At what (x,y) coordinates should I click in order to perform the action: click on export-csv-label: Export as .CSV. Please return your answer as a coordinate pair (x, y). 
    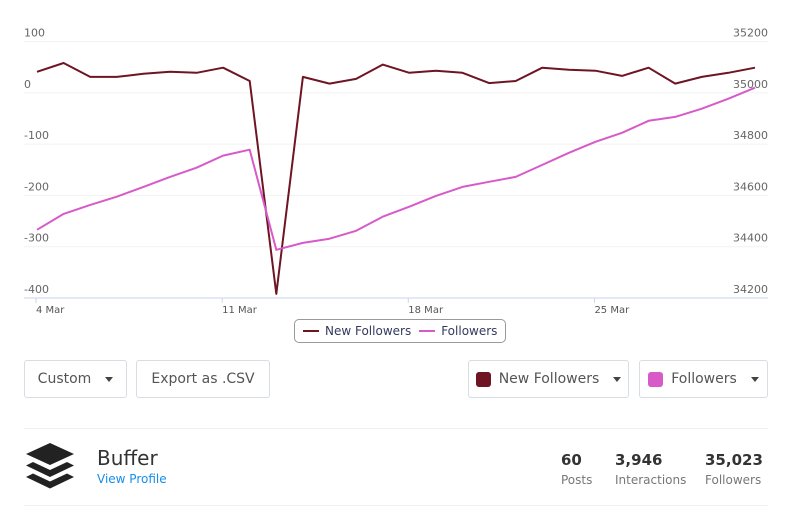
    Looking at the image, I should click on (203, 379).